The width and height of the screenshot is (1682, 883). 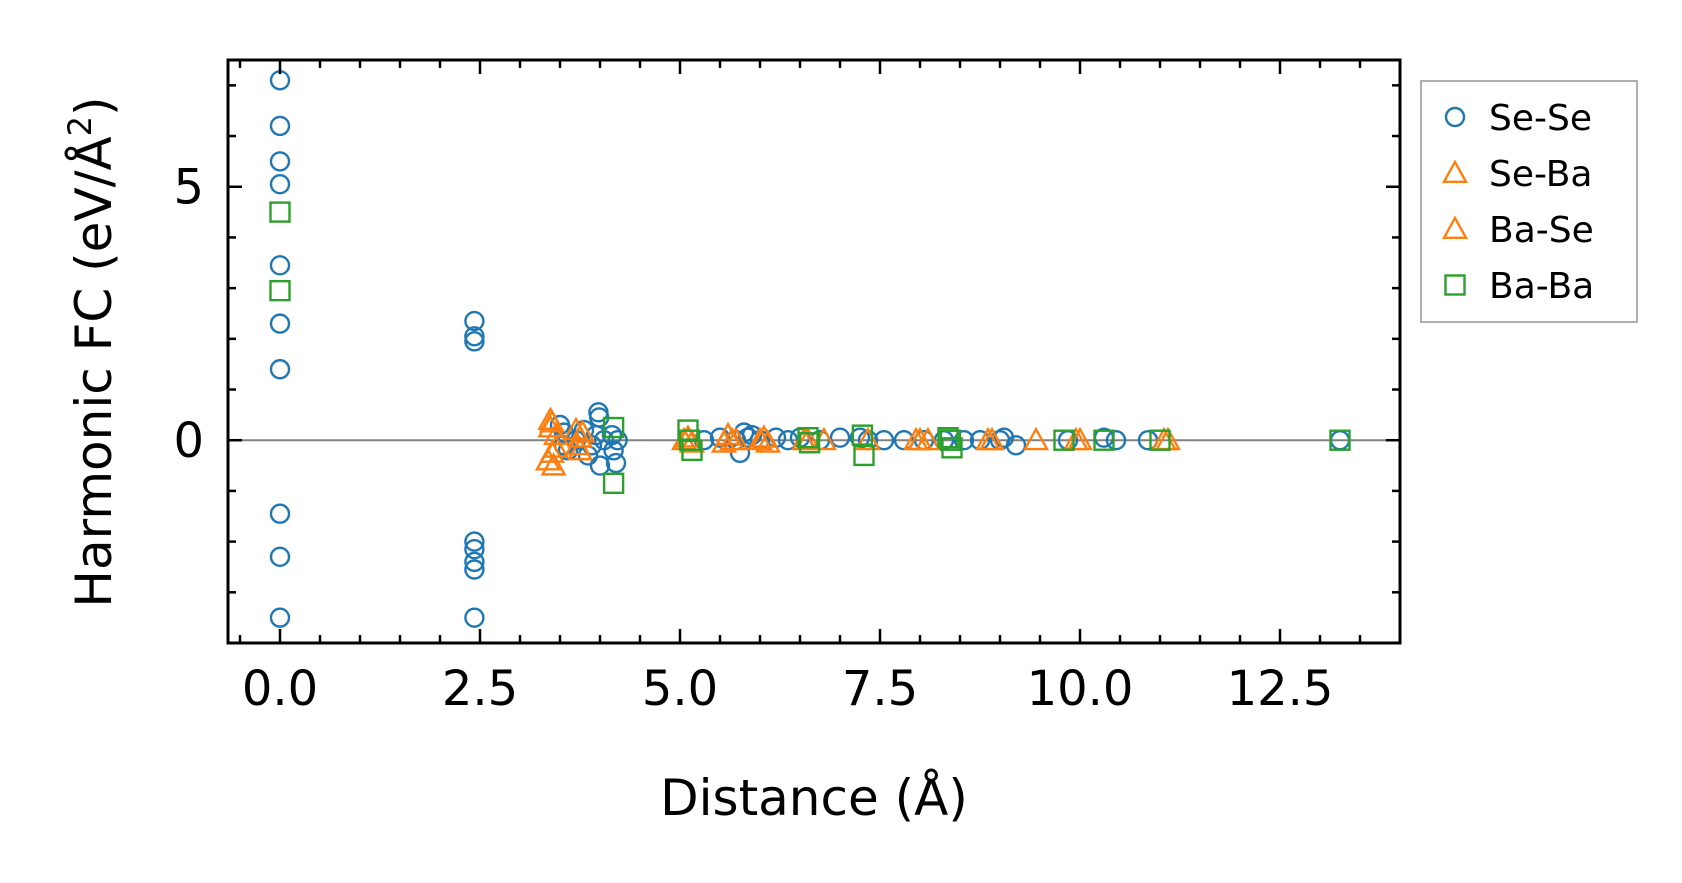 What do you see at coordinates (94, 371) in the screenshot?
I see `y-axis-title-main: Harmonic FC (eV/Å` at bounding box center [94, 371].